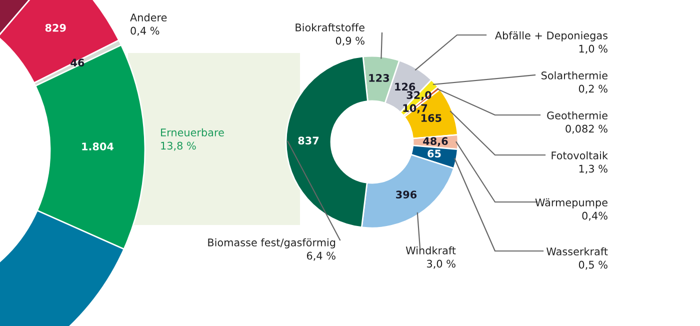 The height and width of the screenshot is (326, 700). Describe the element at coordinates (148, 24) in the screenshot. I see `slice-label: Andere 0,4 %` at that location.